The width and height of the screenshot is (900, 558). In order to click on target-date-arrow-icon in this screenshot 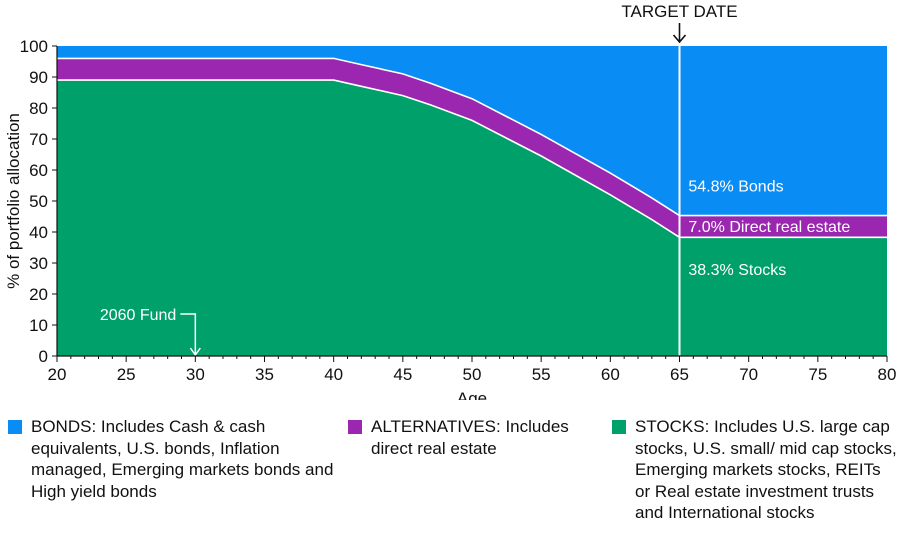, I will do `click(679, 33)`.